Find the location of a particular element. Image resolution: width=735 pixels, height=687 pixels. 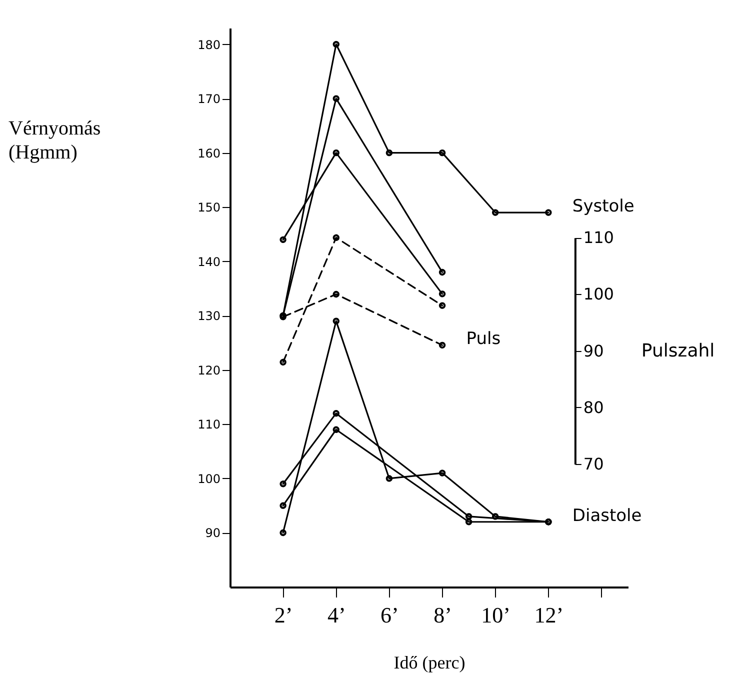

series-label: Systole is located at coordinates (603, 206).